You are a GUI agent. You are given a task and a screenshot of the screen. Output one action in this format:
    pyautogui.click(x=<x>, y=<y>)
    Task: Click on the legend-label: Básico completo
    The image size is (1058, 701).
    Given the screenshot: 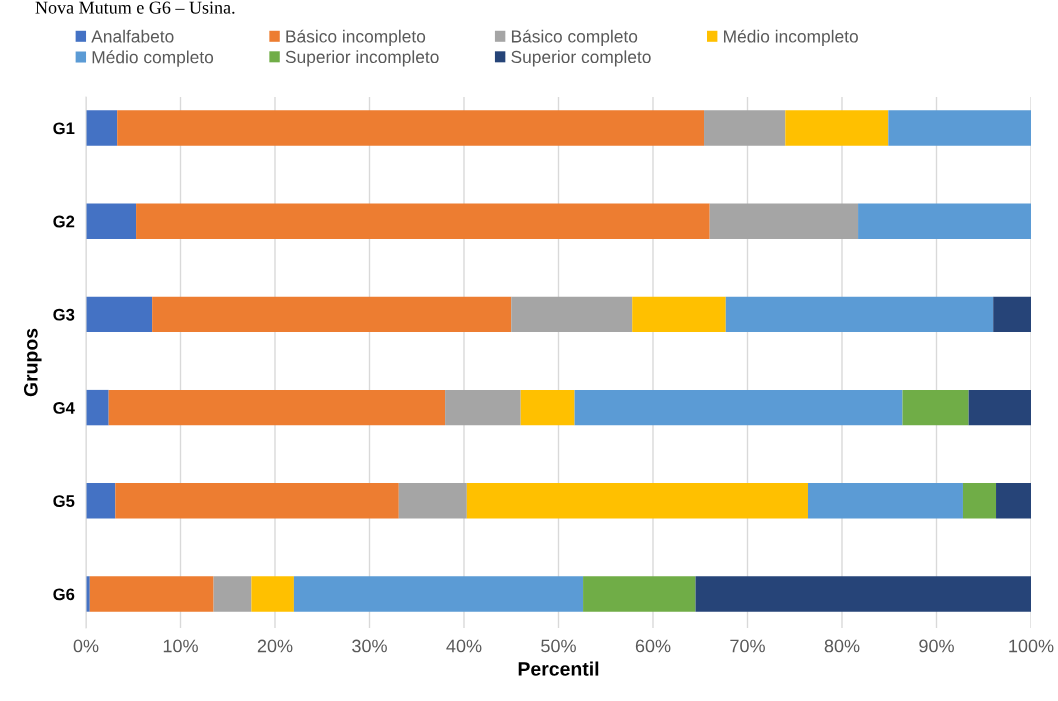 What is the action you would take?
    pyautogui.click(x=574, y=38)
    